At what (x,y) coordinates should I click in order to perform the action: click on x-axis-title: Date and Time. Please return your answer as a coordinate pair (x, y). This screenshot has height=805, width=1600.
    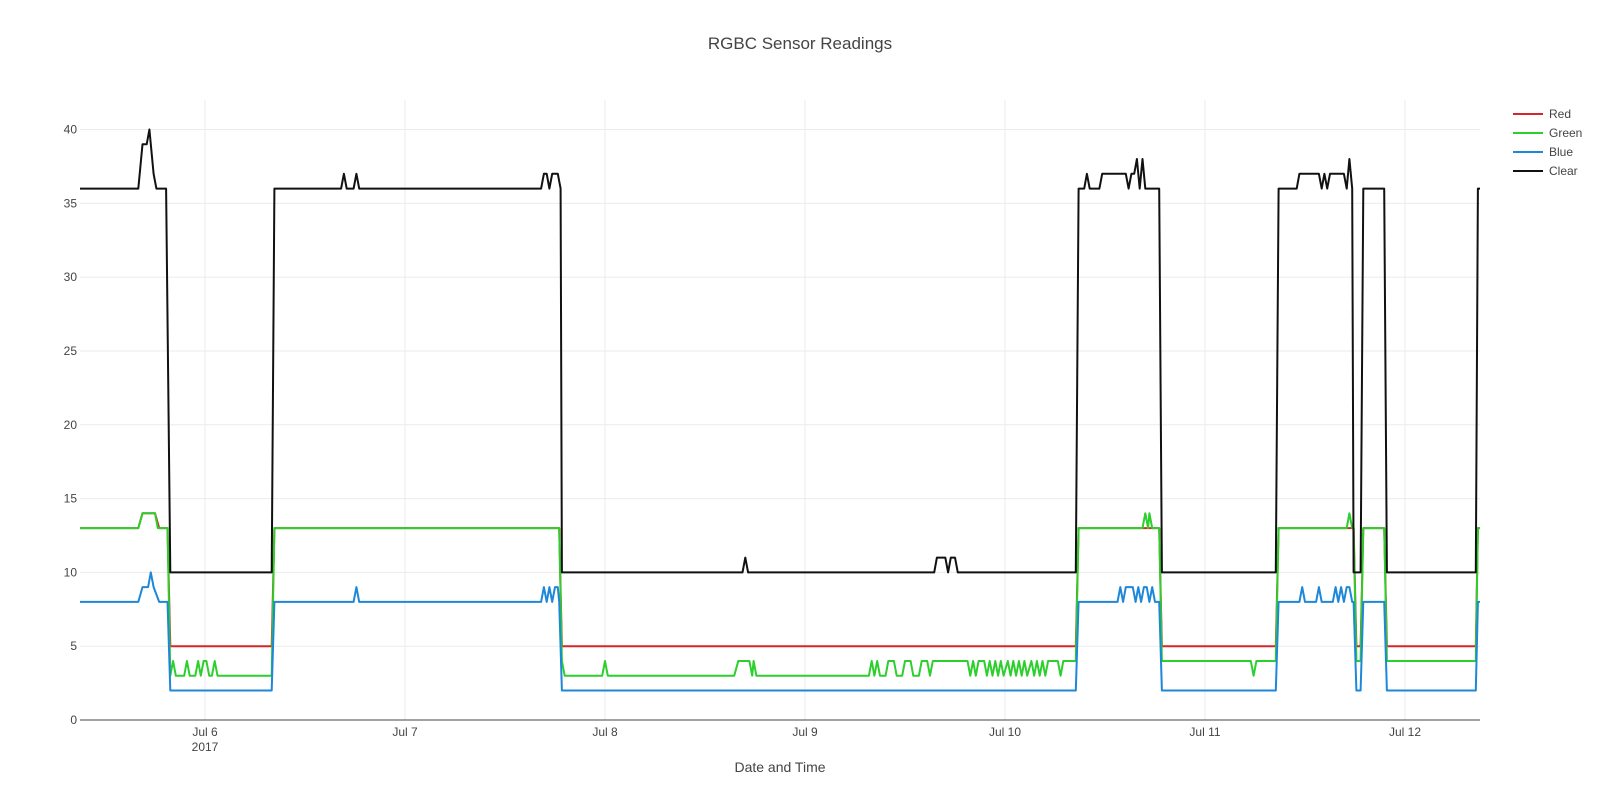
    Looking at the image, I should click on (779, 767).